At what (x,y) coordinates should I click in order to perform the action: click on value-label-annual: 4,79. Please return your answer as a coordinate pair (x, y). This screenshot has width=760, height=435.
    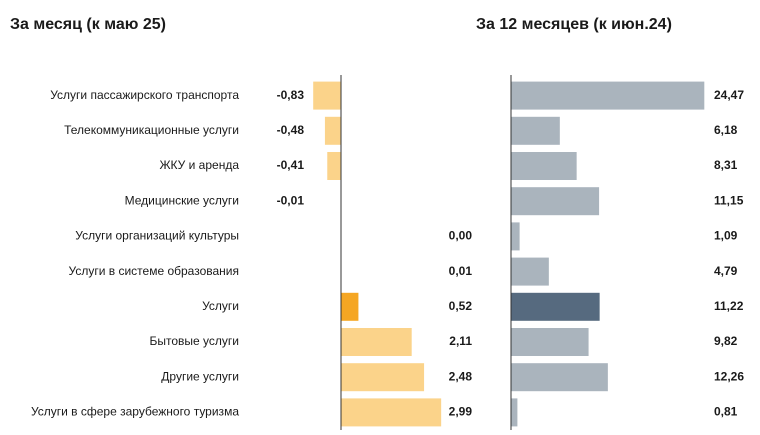
    Looking at the image, I should click on (726, 271).